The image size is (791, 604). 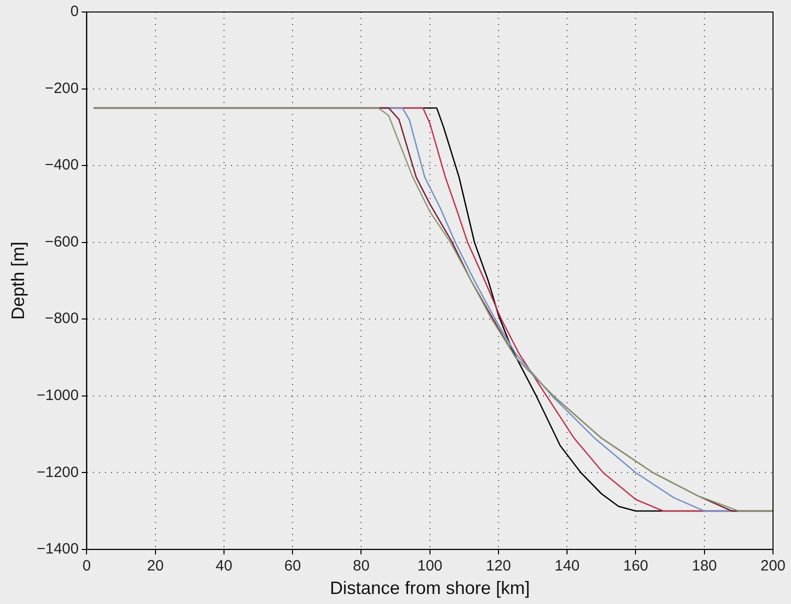 I want to click on y-tick-label: −1000, so click(x=57, y=395).